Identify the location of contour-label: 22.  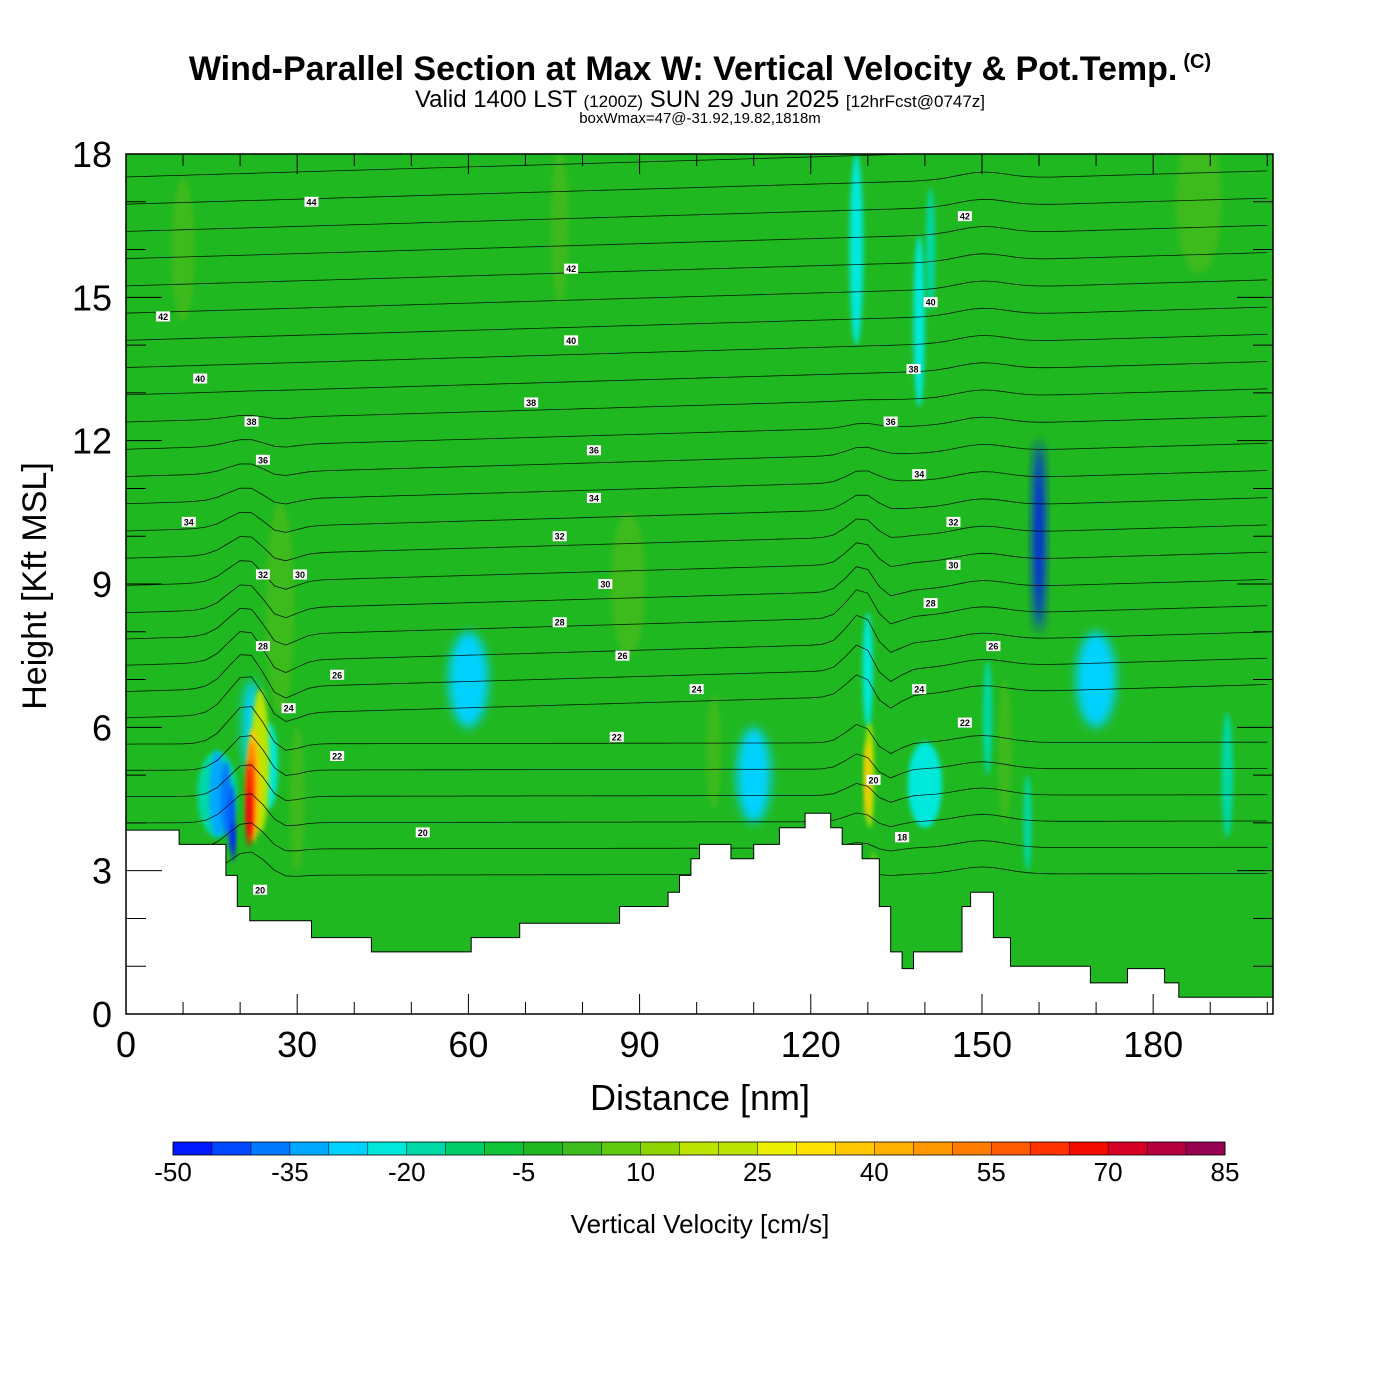
(617, 737).